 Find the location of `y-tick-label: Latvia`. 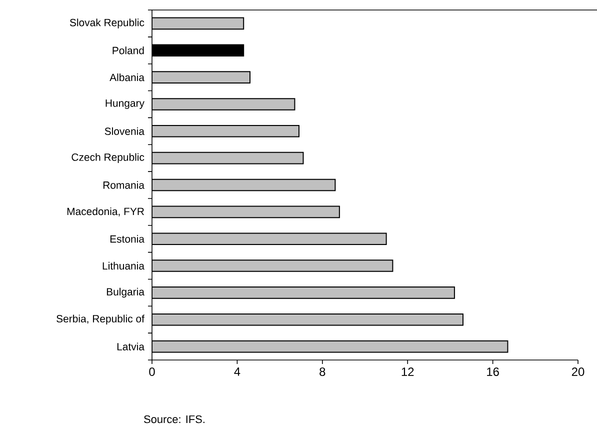

y-tick-label: Latvia is located at coordinates (130, 346).